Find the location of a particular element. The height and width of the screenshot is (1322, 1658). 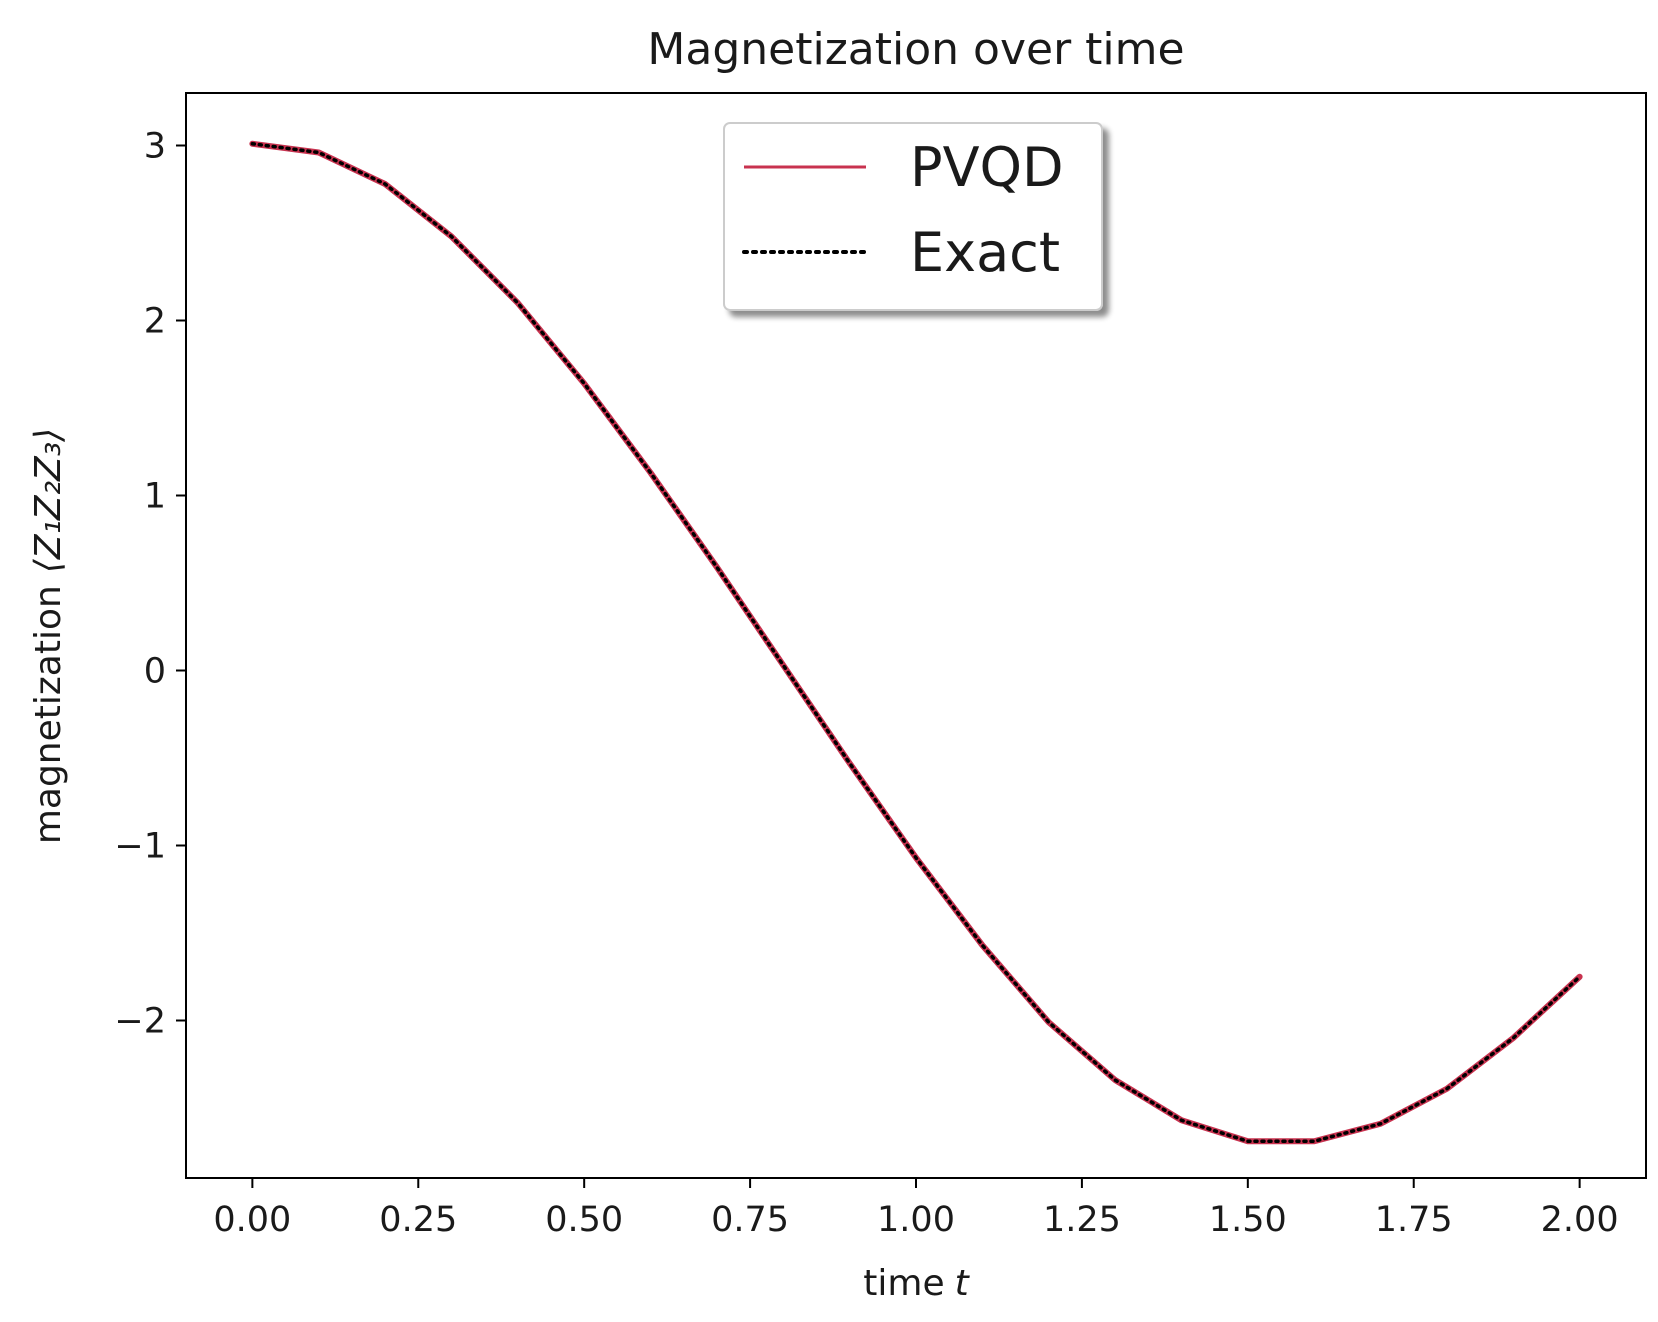

x-tick-label: 1.50 is located at coordinates (1248, 1220).